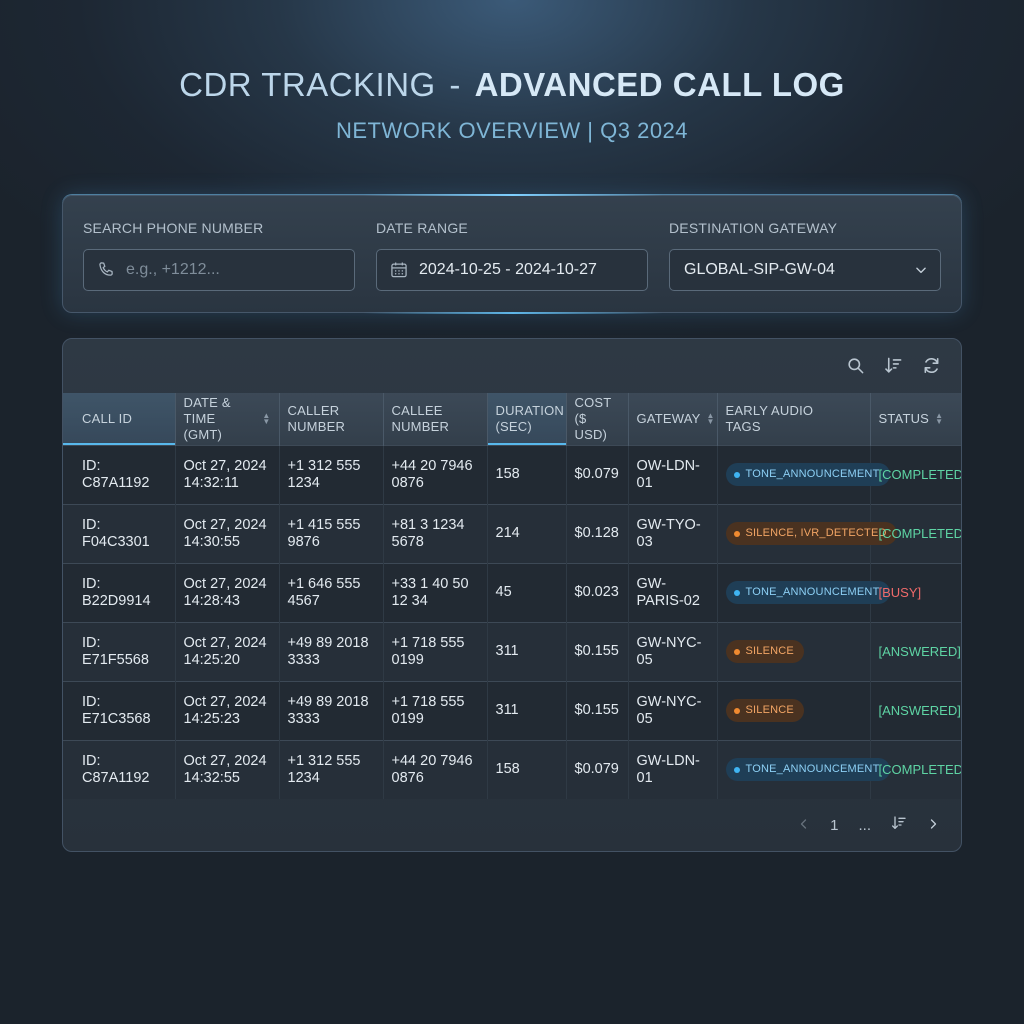 Image resolution: width=1024 pixels, height=1024 pixels. I want to click on cost-cell: $0.023, so click(597, 592).